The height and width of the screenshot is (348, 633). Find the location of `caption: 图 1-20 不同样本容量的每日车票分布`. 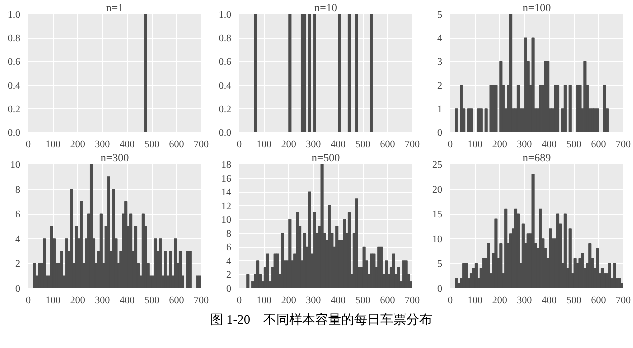

caption: 图 1-20 不同样本容量的每日车票分布 is located at coordinates (321, 320).